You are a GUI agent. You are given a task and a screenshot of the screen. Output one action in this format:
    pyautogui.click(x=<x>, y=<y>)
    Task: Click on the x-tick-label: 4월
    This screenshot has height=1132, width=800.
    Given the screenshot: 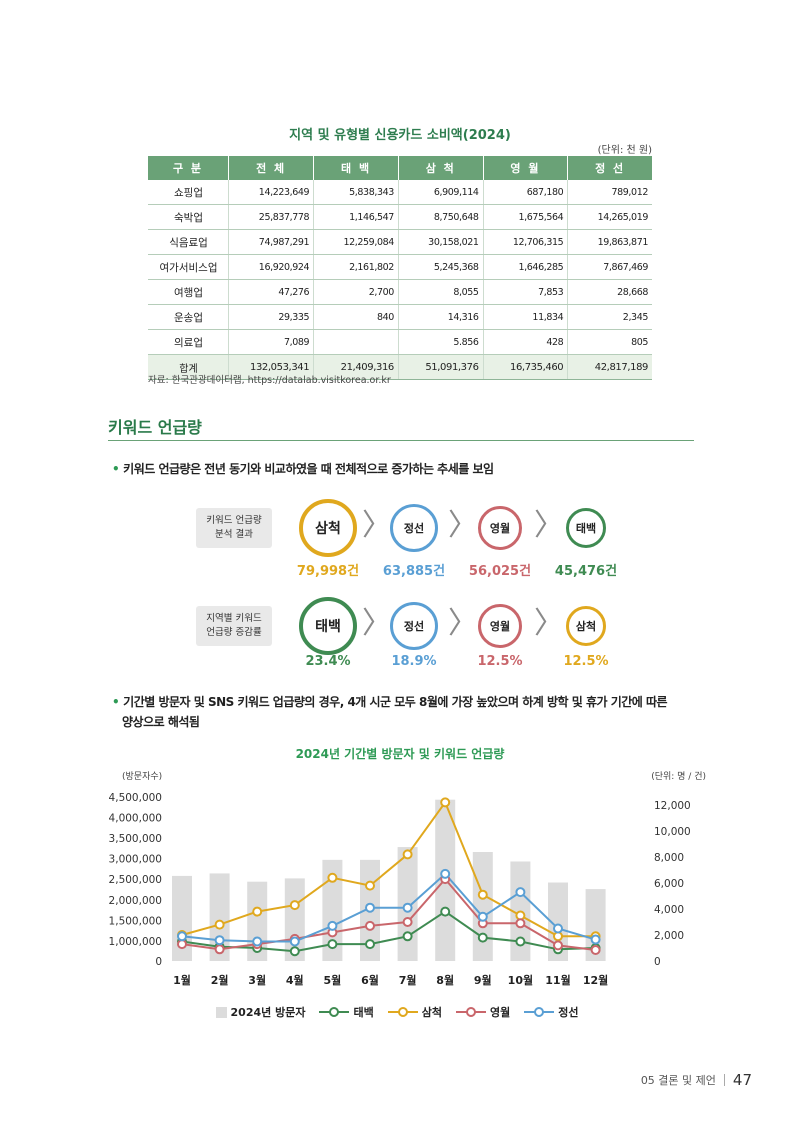 What is the action you would take?
    pyautogui.click(x=295, y=980)
    